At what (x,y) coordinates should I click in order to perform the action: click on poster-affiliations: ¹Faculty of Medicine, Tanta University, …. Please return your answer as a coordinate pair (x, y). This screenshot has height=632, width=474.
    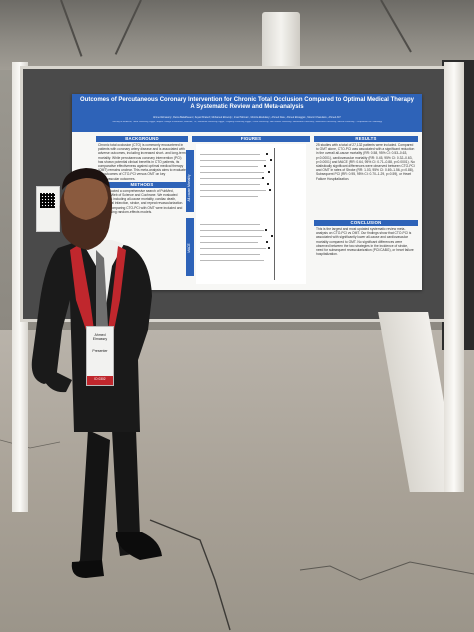
    Looking at the image, I should click on (246, 122).